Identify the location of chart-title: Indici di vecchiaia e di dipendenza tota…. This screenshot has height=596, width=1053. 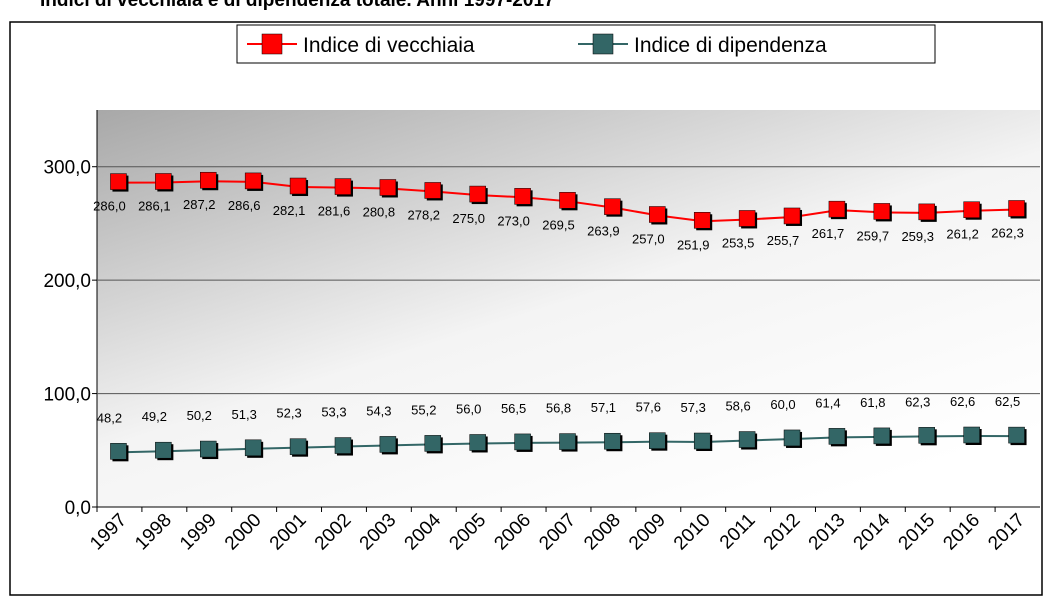
(297, 5).